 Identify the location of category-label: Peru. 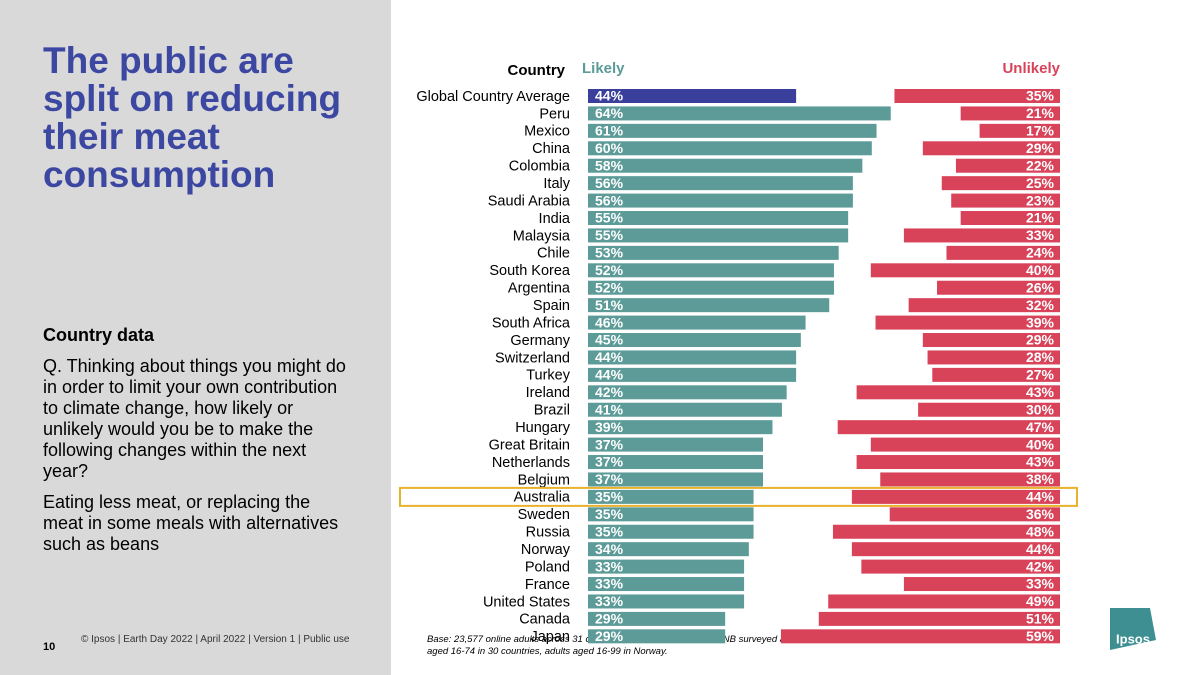
(554, 114).